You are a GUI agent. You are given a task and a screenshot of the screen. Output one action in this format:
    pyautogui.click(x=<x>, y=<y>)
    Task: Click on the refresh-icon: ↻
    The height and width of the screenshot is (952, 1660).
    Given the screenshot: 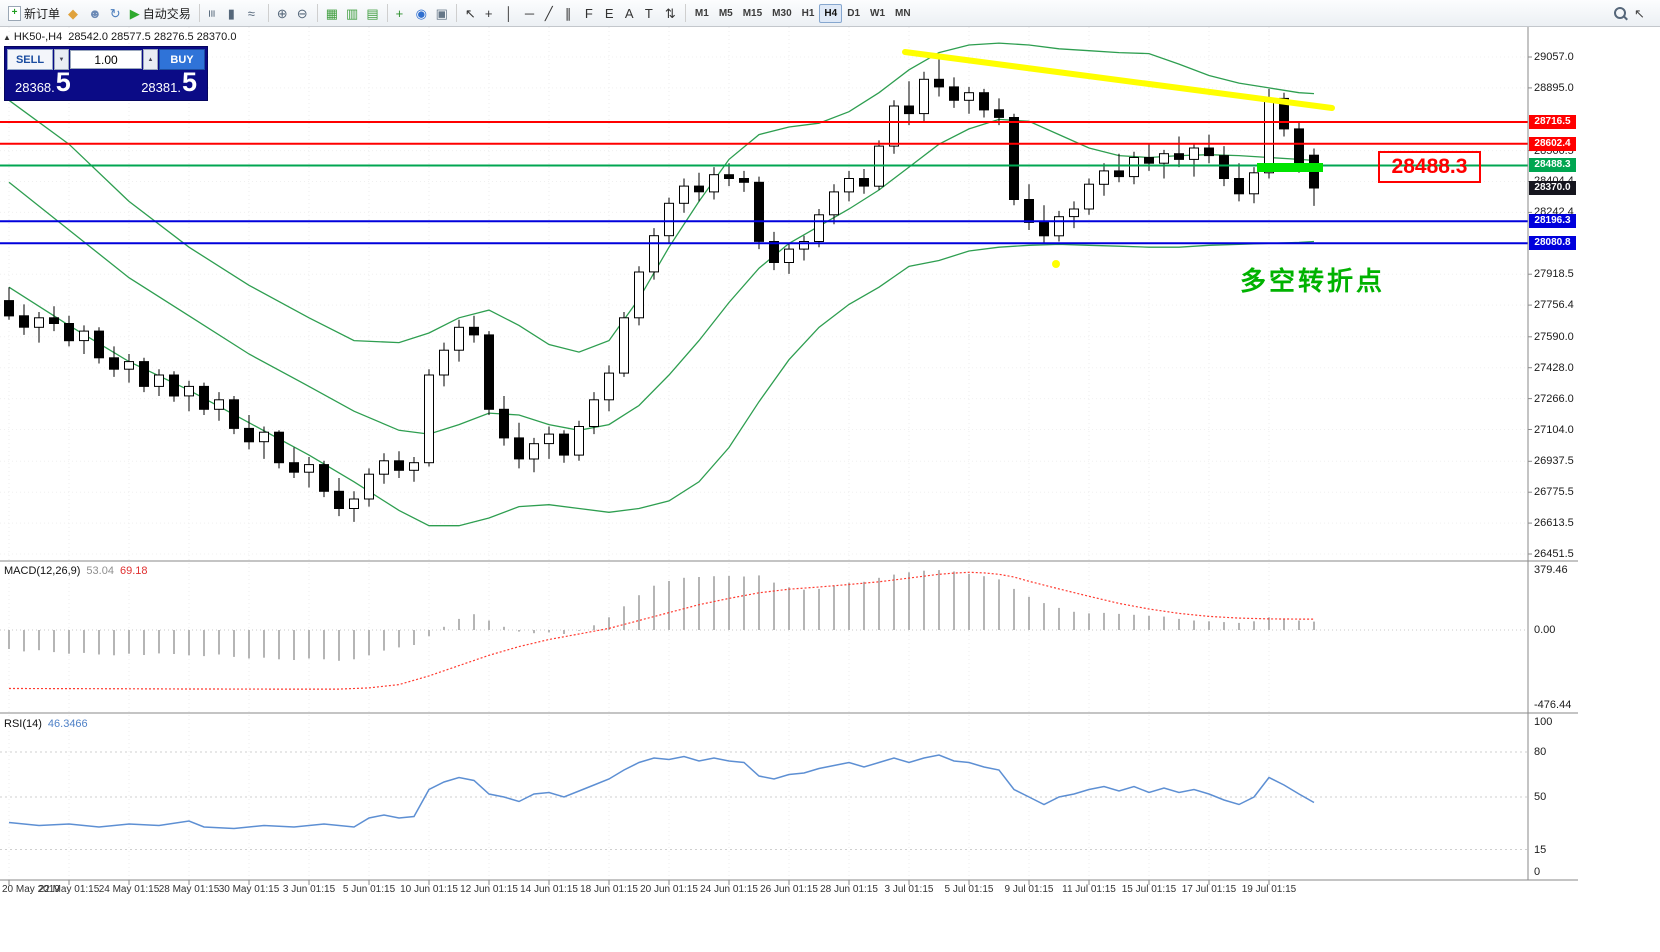 What is the action you would take?
    pyautogui.click(x=115, y=13)
    